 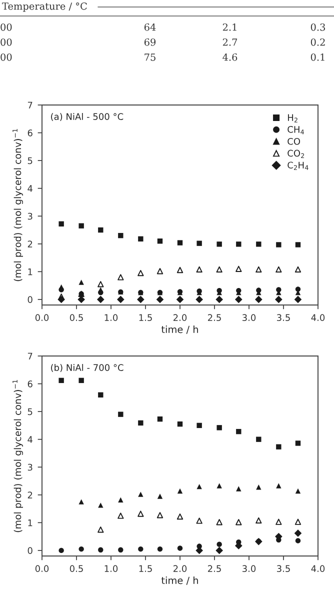 I want to click on text: 2.1, so click(x=229, y=27).